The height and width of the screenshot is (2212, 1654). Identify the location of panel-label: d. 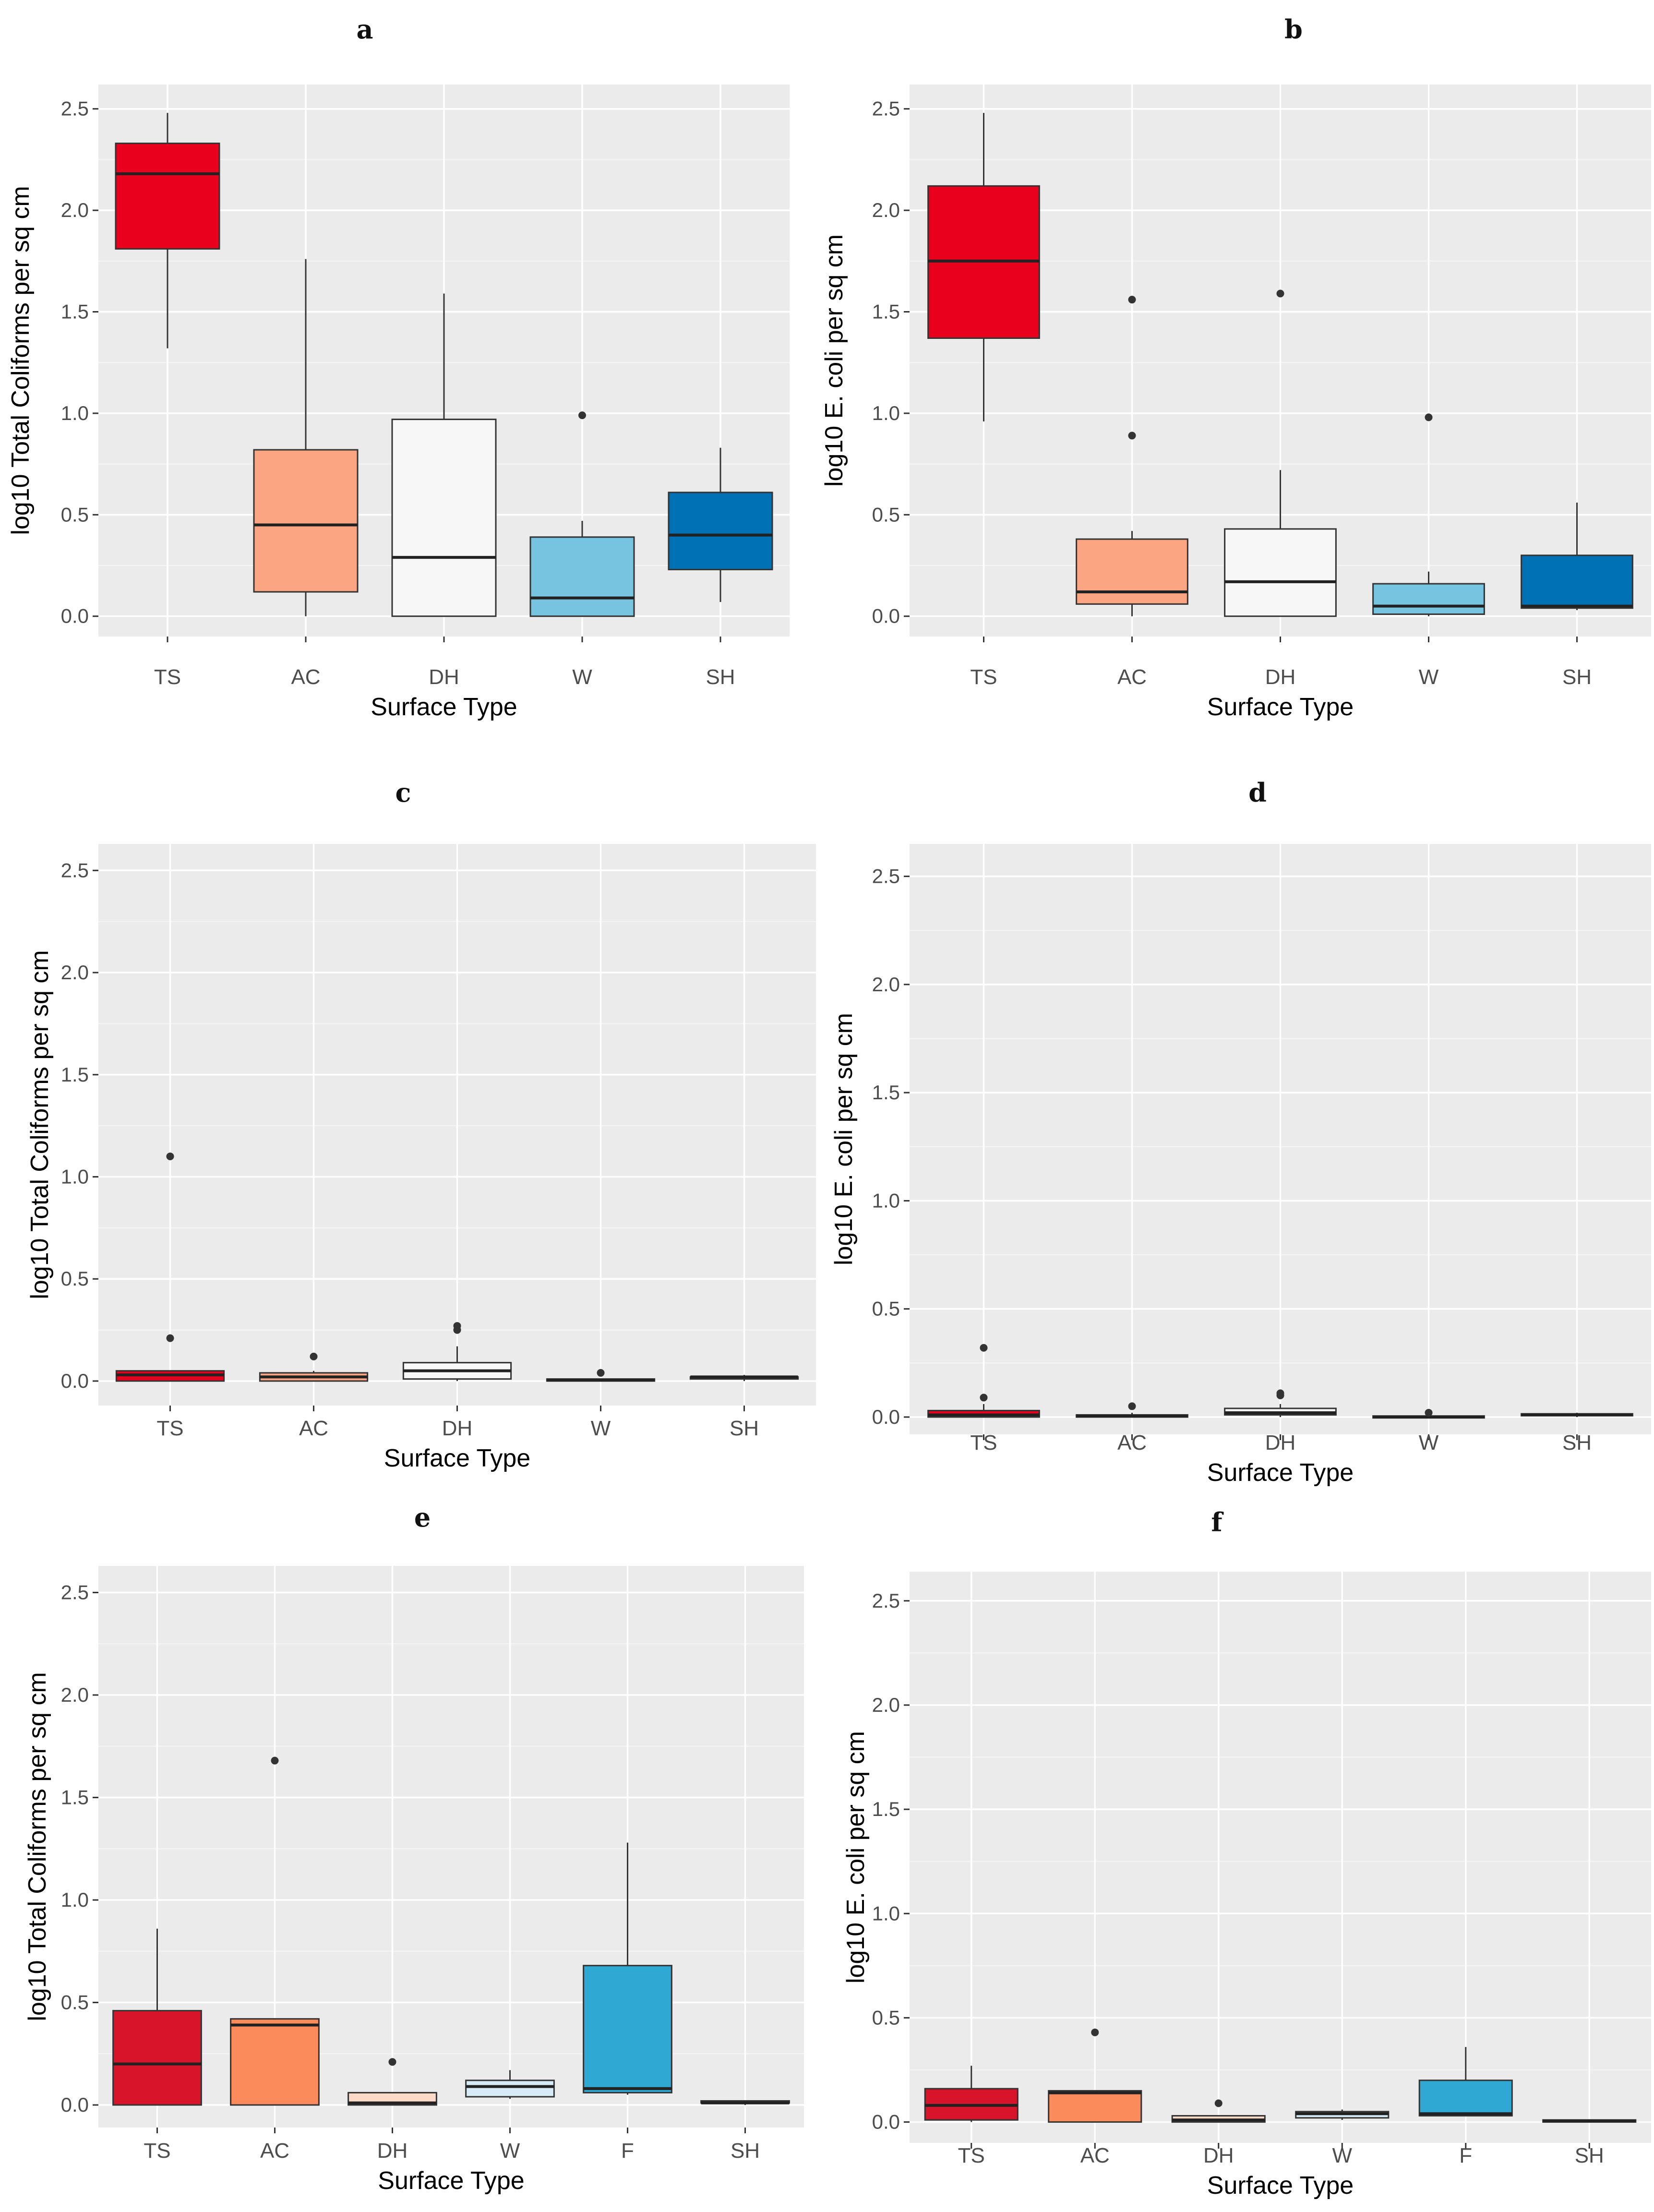
(1257, 792).